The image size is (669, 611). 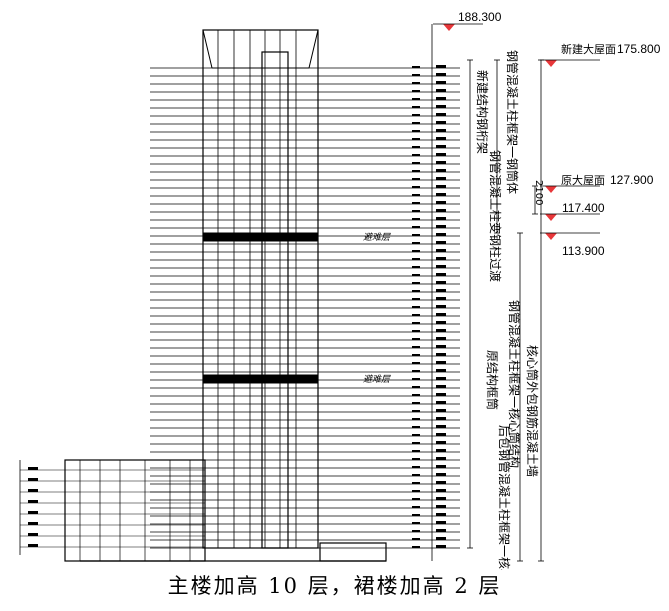 What do you see at coordinates (275, 300) in the screenshot?
I see `core-tube` at bounding box center [275, 300].